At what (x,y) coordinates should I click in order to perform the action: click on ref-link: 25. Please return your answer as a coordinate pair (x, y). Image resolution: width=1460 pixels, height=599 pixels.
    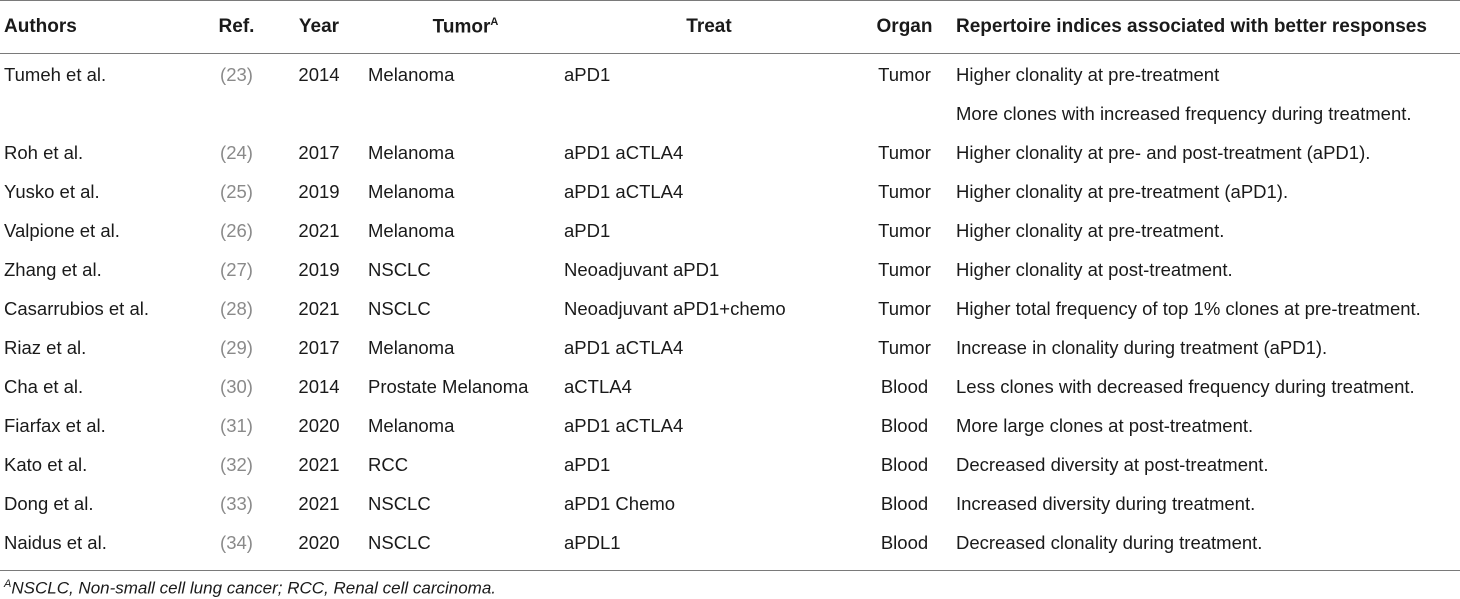
    Looking at the image, I should click on (236, 191).